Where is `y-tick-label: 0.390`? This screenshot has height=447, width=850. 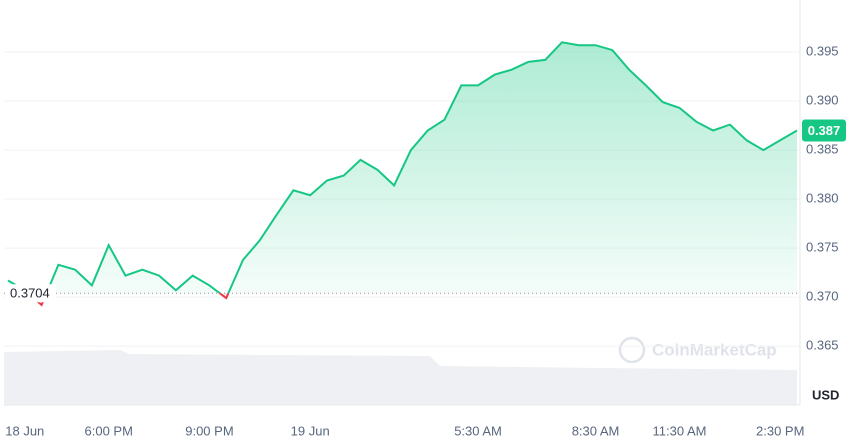
y-tick-label: 0.390 is located at coordinates (822, 100).